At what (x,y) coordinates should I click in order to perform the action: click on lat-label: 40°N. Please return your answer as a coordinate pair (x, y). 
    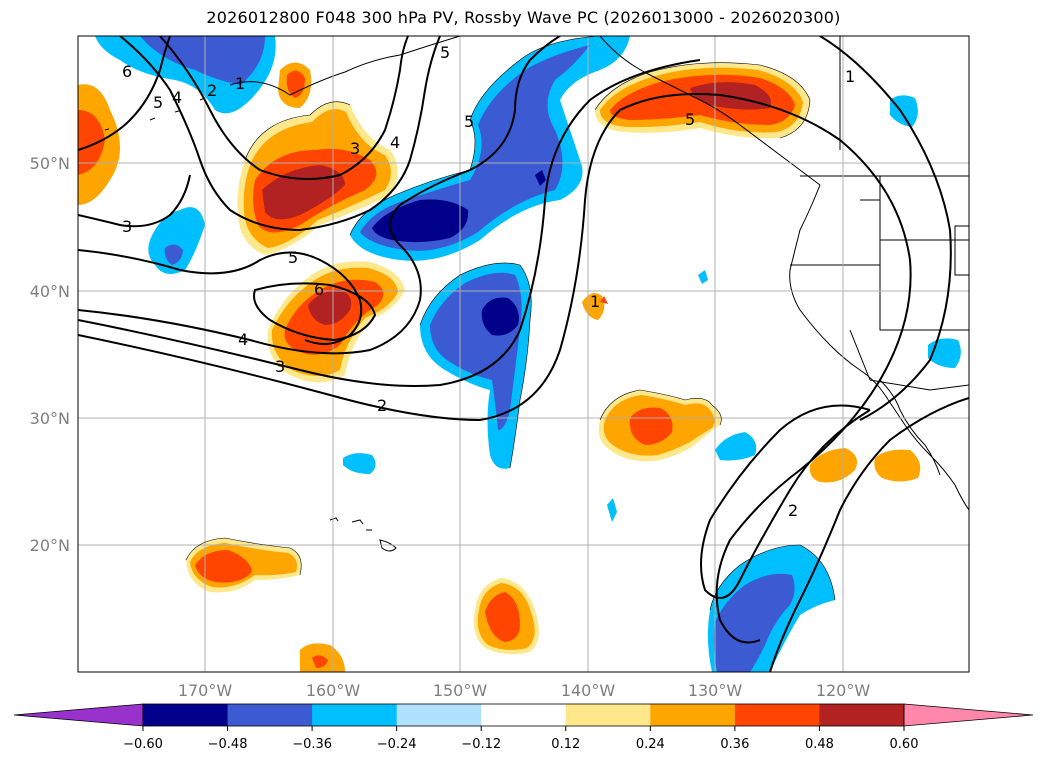
    Looking at the image, I should click on (50, 291).